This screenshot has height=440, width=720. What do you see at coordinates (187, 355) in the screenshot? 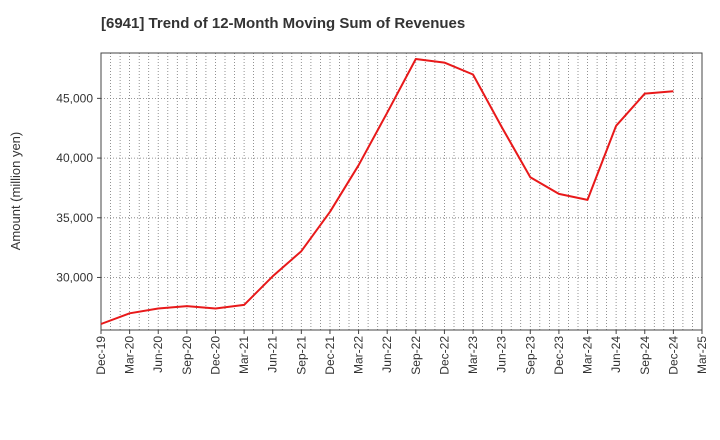
I see `x-tick-label: Sep-20` at bounding box center [187, 355].